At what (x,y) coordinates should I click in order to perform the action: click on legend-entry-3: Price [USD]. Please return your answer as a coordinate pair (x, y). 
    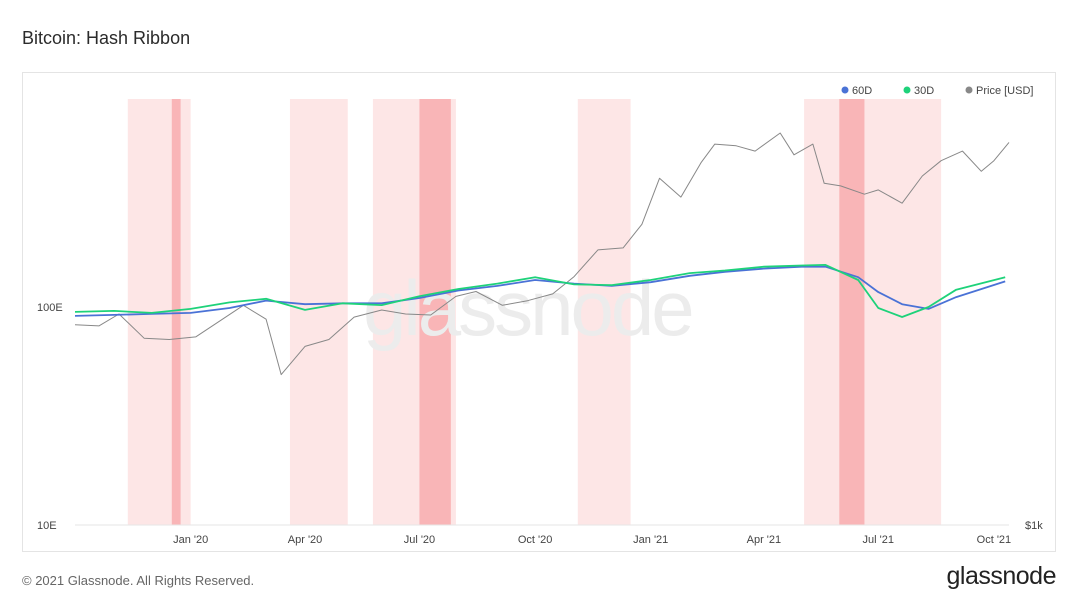
    Looking at the image, I should click on (1004, 91).